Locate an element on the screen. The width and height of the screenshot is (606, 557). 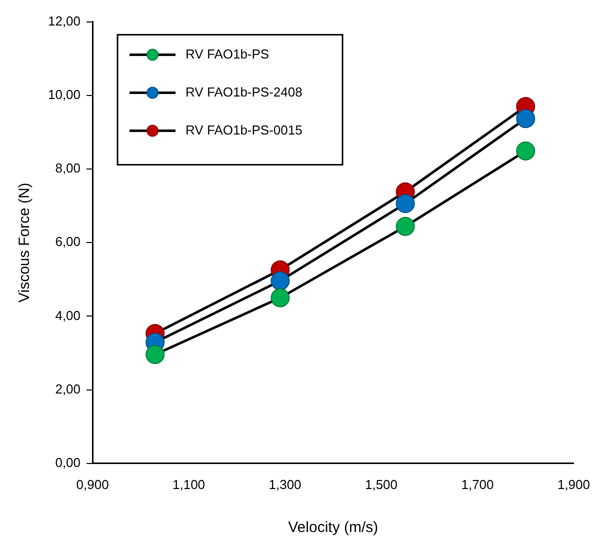
legend-label: RV FAO1b-PS is located at coordinates (228, 54).